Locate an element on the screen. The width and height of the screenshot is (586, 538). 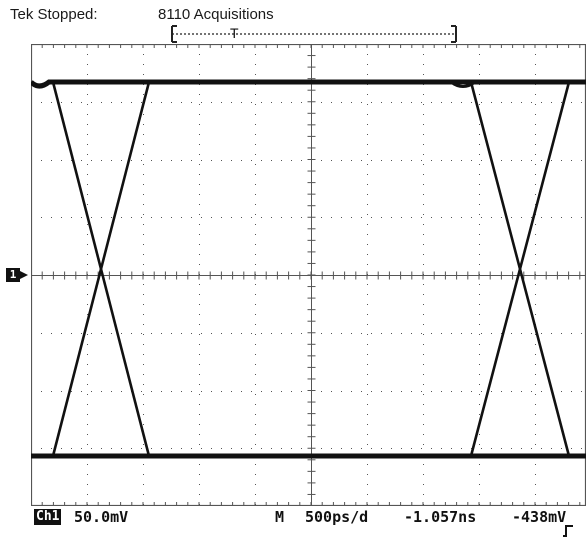
status-bar: Tek Stopped: 8110 Acquisitions is located at coordinates (293, 13).